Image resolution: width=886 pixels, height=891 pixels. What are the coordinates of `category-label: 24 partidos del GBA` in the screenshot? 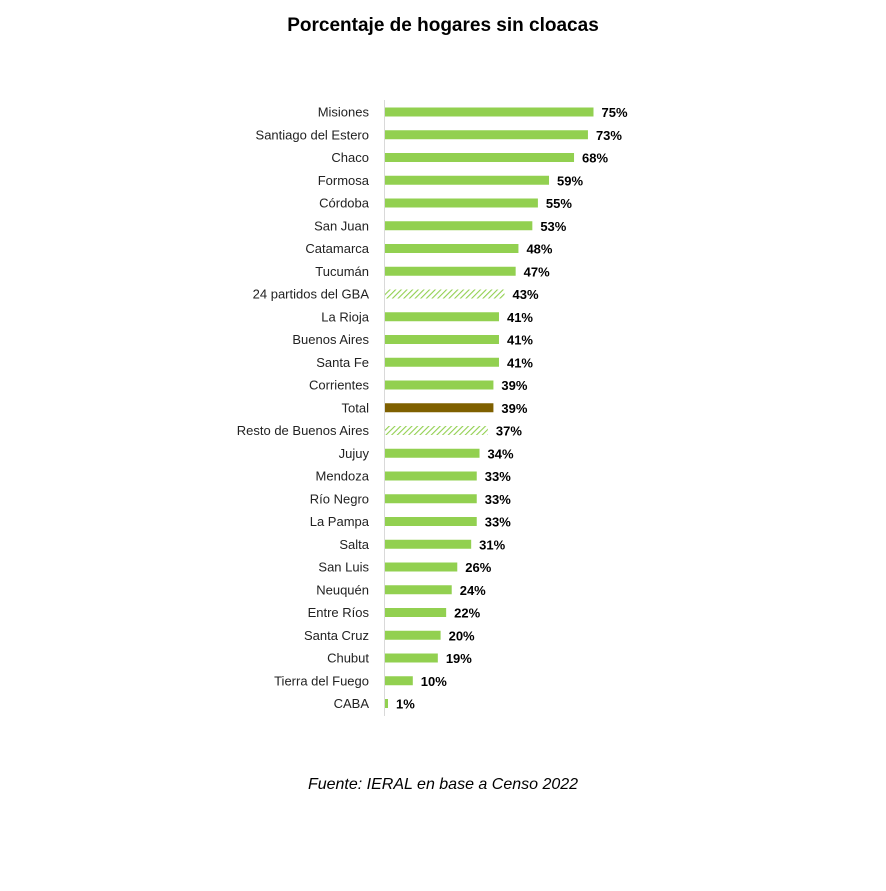 It's located at (311, 294).